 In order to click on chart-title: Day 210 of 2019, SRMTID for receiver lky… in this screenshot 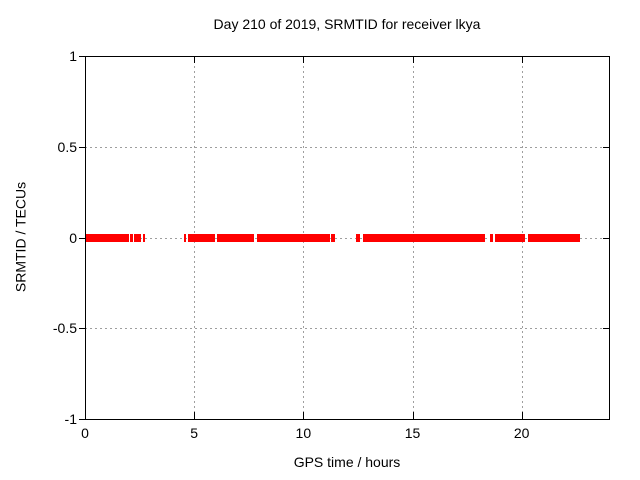, I will do `click(347, 24)`.